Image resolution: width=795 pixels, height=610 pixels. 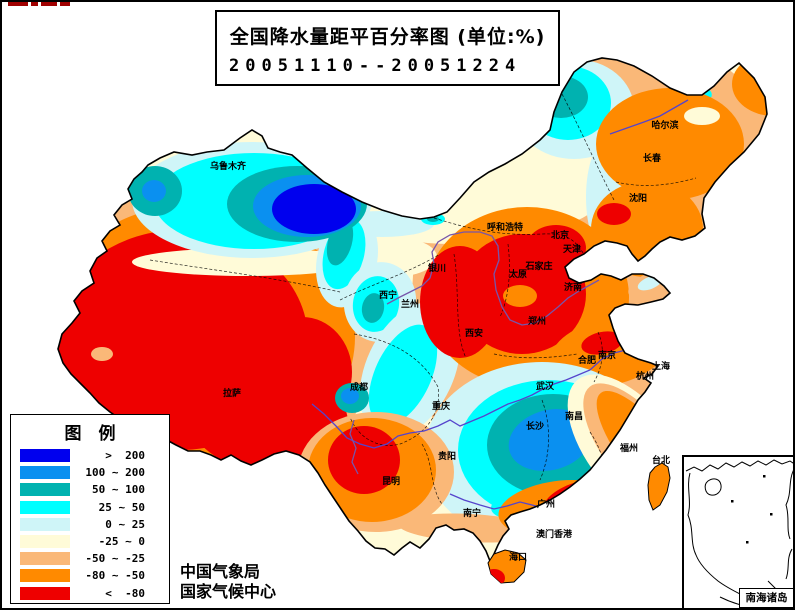 I want to click on inset-hainan-outline, so click(x=713, y=487).